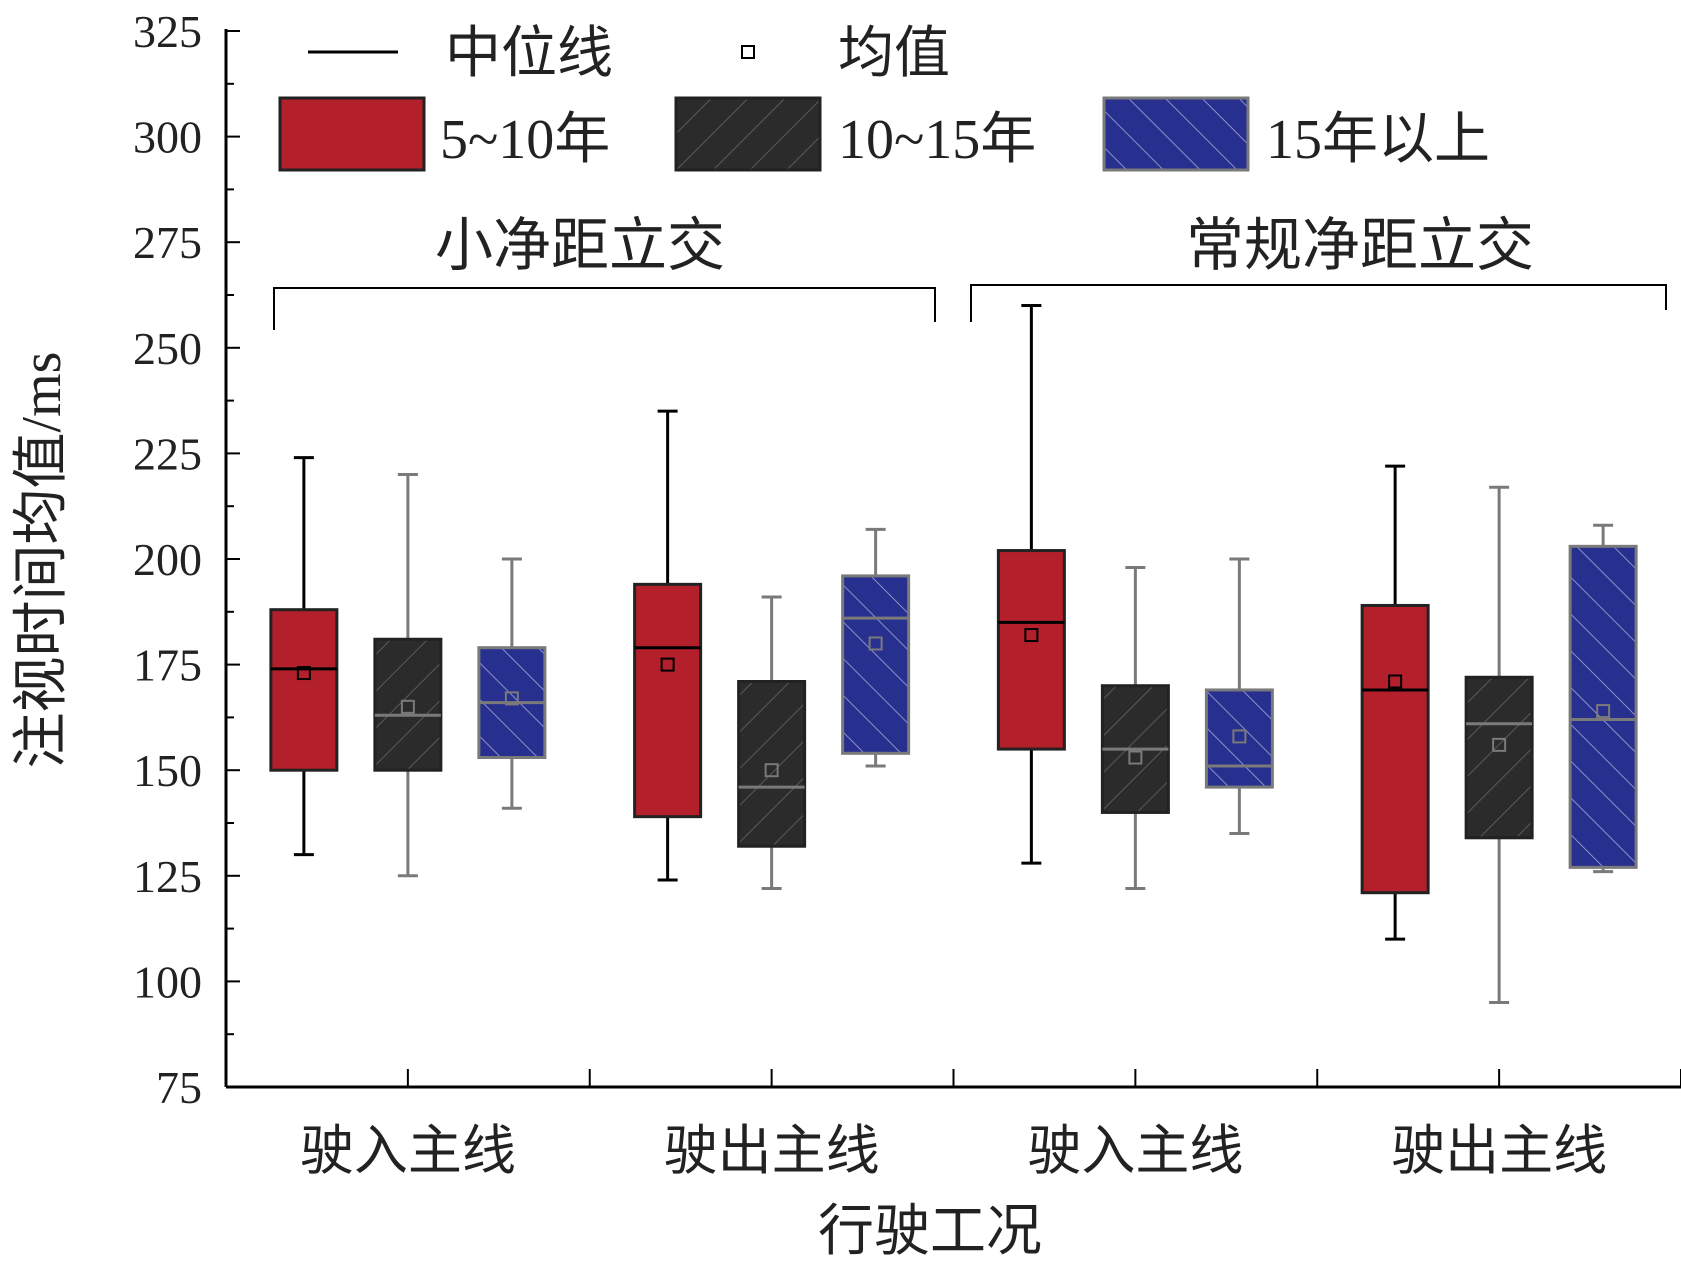  I want to click on legend: 中位线 均值 5~10年 10~15年 15年以上, so click(884, 97).